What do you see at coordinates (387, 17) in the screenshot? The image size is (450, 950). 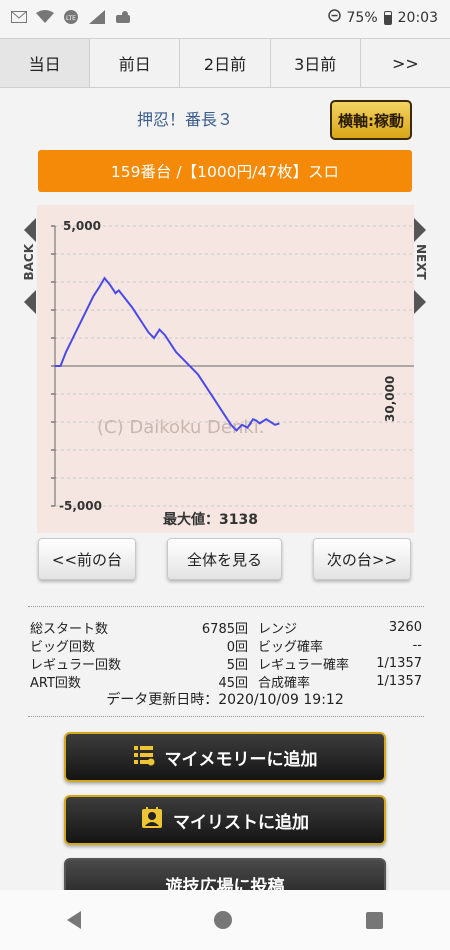 I see `battery-icon` at bounding box center [387, 17].